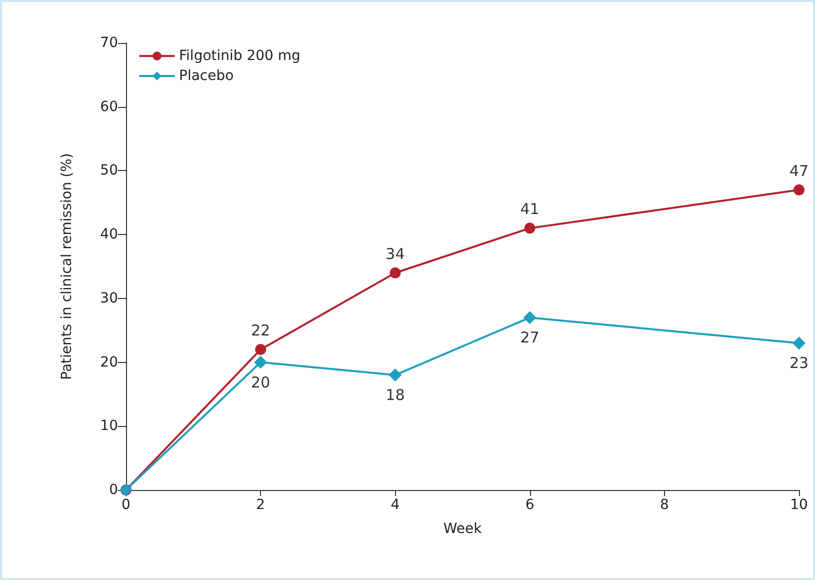 The image size is (815, 580). I want to click on x-tick-label: 2, so click(261, 505).